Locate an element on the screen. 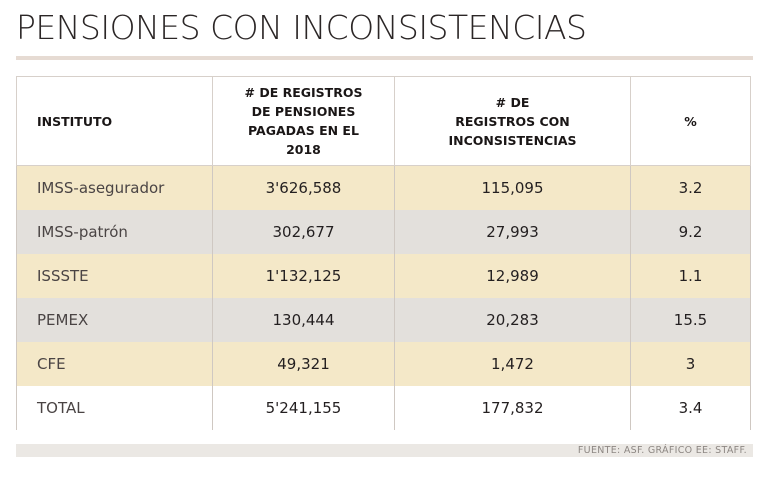 This screenshot has height=481, width=768. table-cell-porcentaje: 3.4 is located at coordinates (690, 408).